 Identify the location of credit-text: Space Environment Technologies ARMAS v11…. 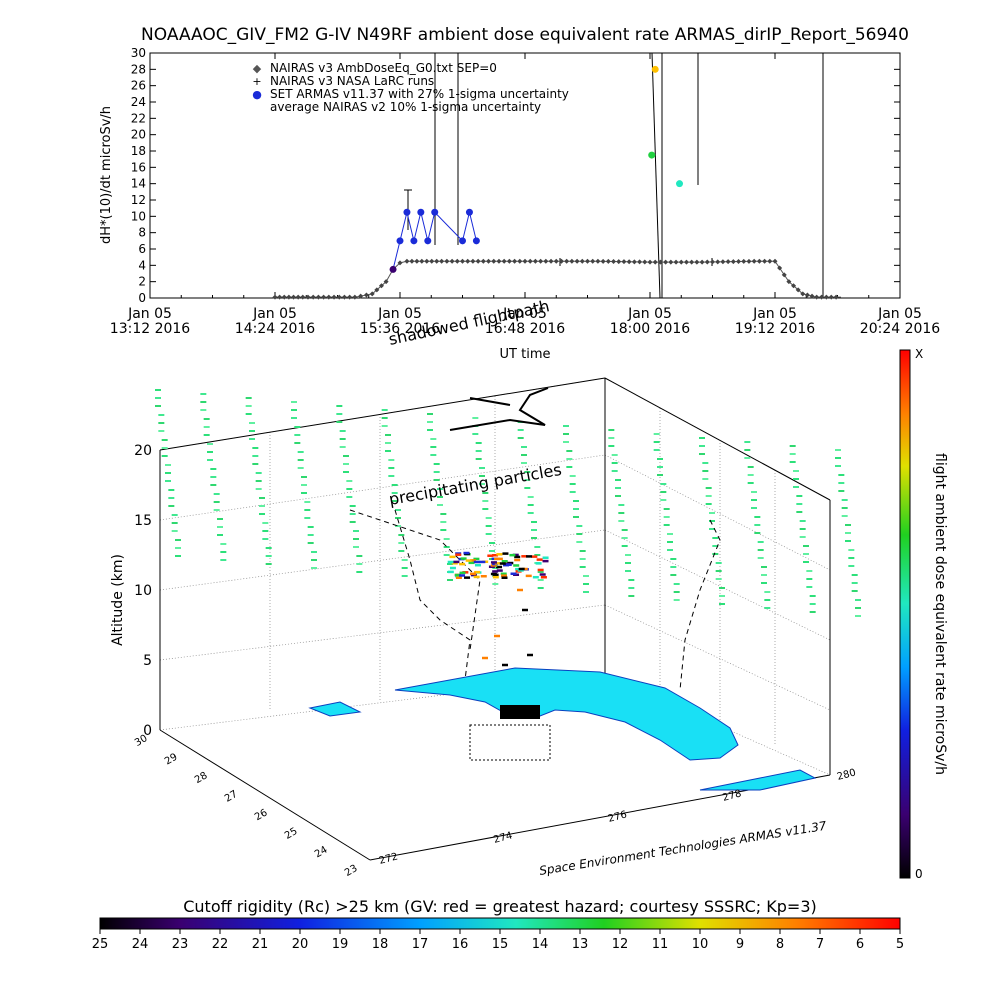
(683, 848).